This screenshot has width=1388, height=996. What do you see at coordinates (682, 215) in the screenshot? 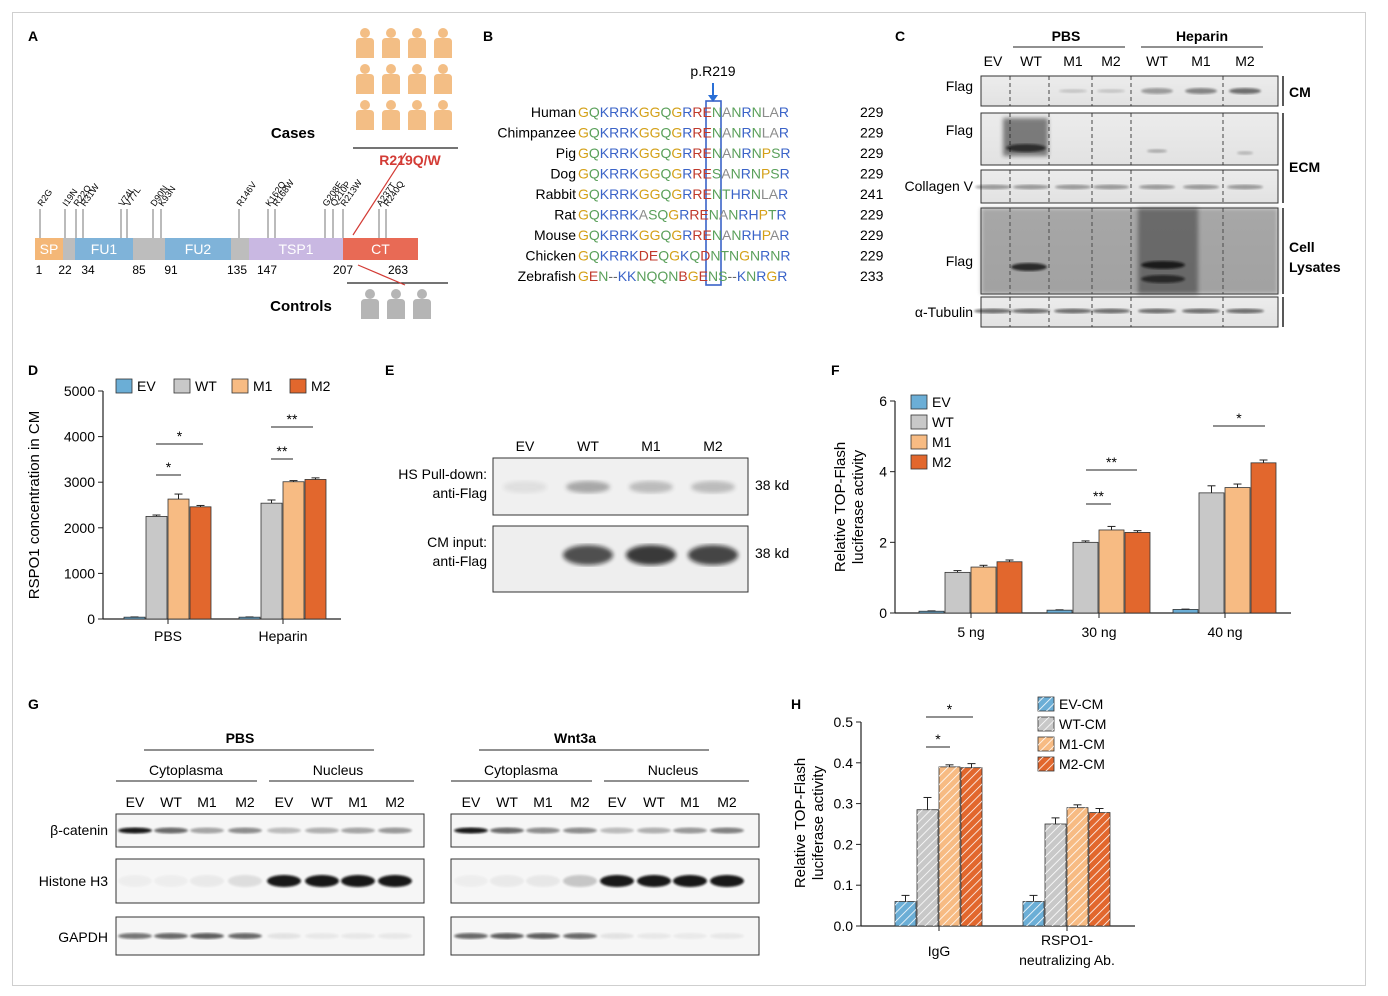
I see `sequence: GQKRRKASQGRRENANRHPTR` at bounding box center [682, 215].